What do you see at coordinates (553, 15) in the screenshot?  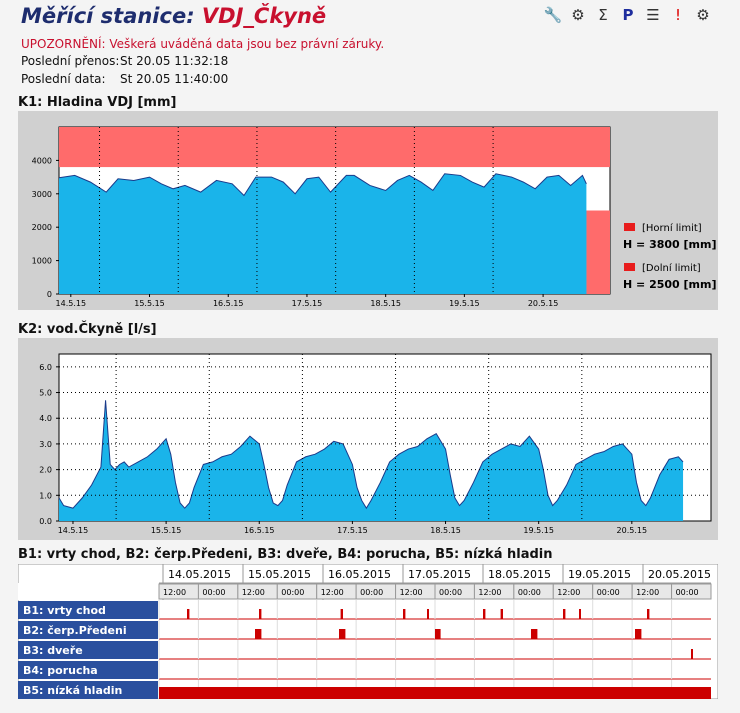 I see `tools-icon: 🔧` at bounding box center [553, 15].